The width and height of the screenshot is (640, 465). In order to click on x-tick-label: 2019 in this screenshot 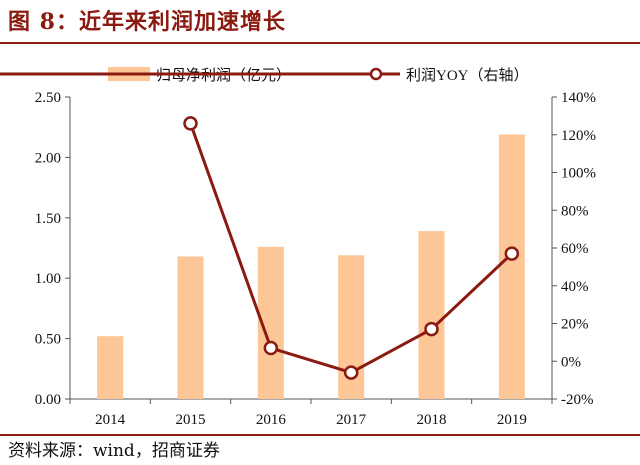, I will do `click(512, 420)`.